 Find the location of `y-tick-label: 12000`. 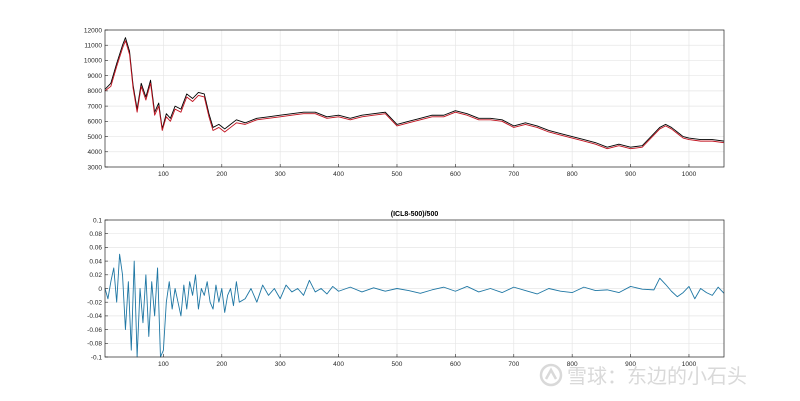

y-tick-label: 12000 is located at coordinates (93, 30).